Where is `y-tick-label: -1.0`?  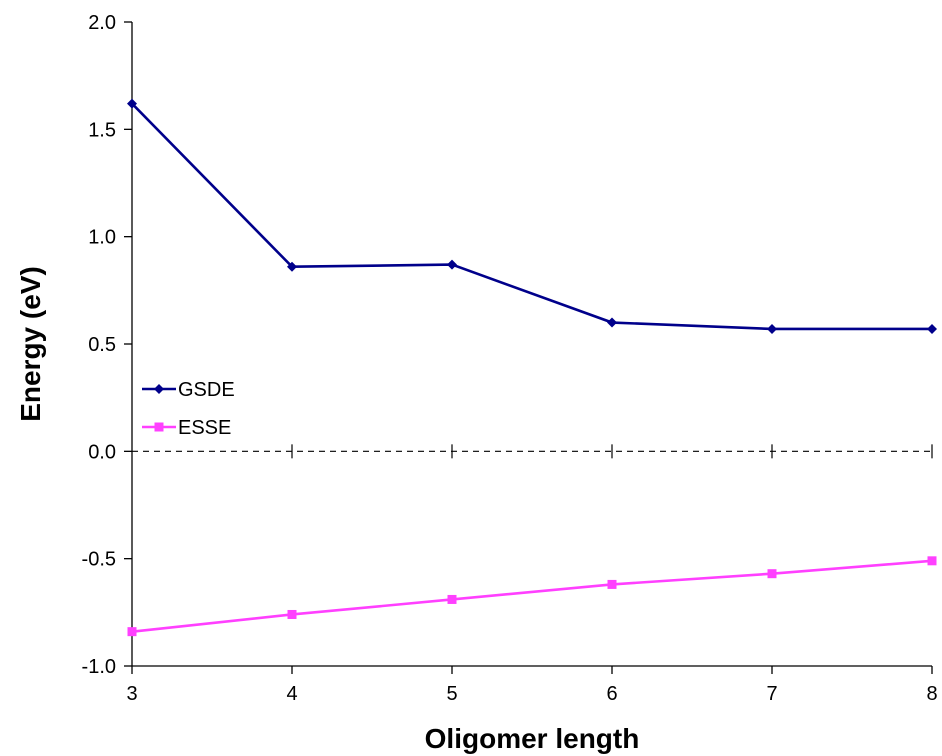
y-tick-label: -1.0 is located at coordinates (99, 667).